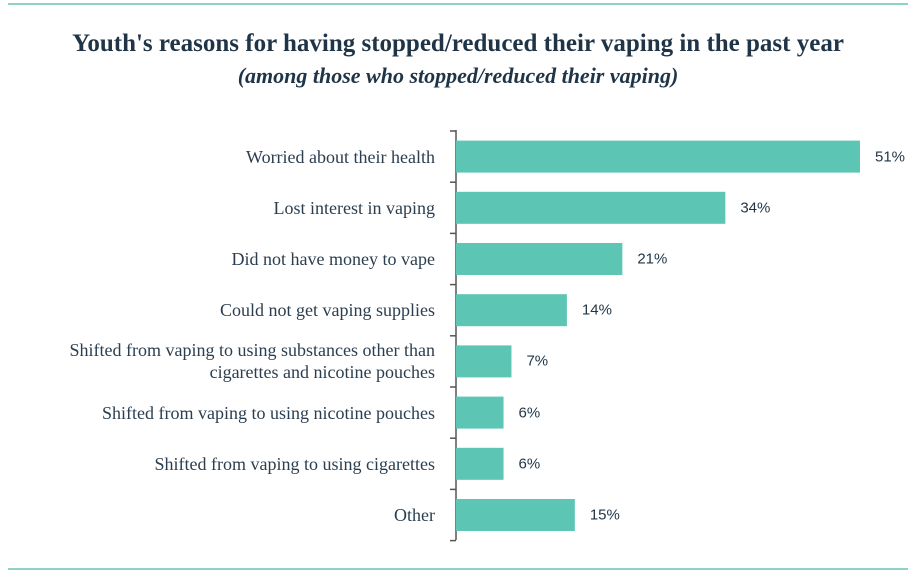  I want to click on value-label: 15%, so click(604, 515).